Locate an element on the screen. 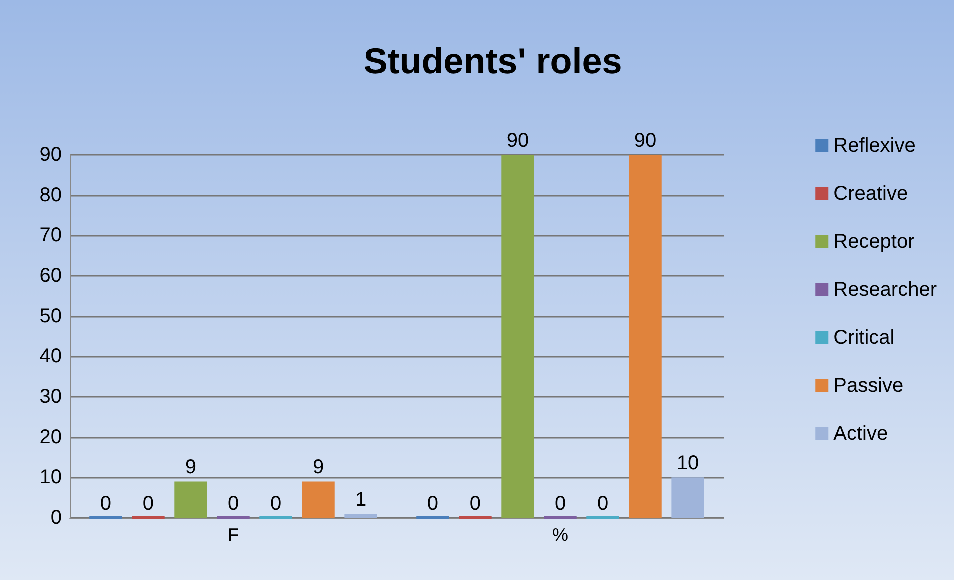 This screenshot has height=580, width=954. legend-label: Researcher is located at coordinates (886, 290).